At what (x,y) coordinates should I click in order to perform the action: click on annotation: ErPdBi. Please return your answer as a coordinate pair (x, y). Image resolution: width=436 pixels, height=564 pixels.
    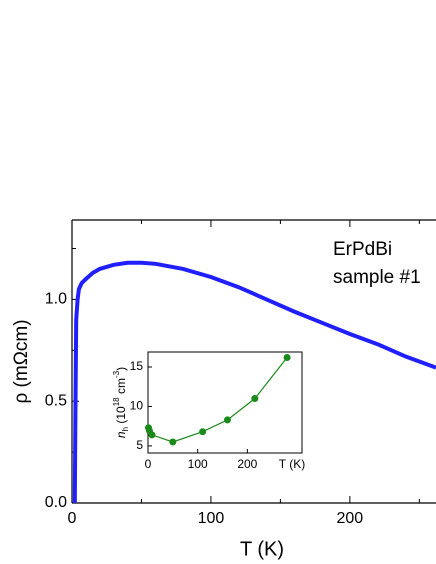
    Looking at the image, I should click on (362, 249).